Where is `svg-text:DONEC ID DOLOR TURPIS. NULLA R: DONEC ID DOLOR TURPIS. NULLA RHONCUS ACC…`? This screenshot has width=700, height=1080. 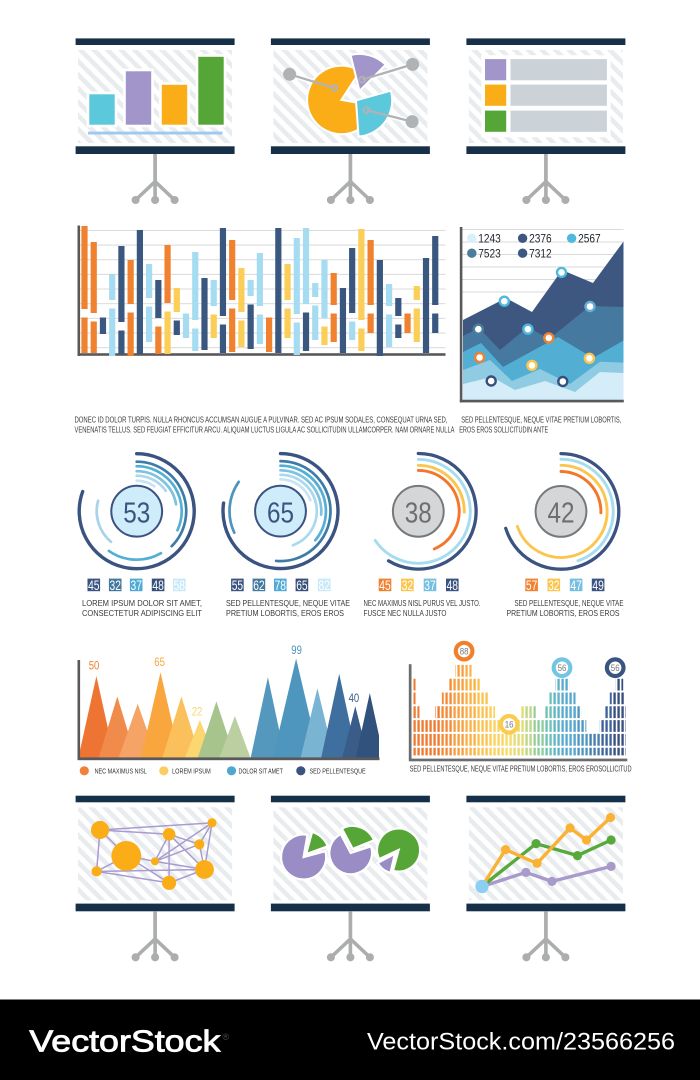 svg-text:DONEC ID DOLOR TURPIS. NULLA R: DONEC ID DOLOR TURPIS. NULLA RHONCUS ACC… is located at coordinates (261, 420).